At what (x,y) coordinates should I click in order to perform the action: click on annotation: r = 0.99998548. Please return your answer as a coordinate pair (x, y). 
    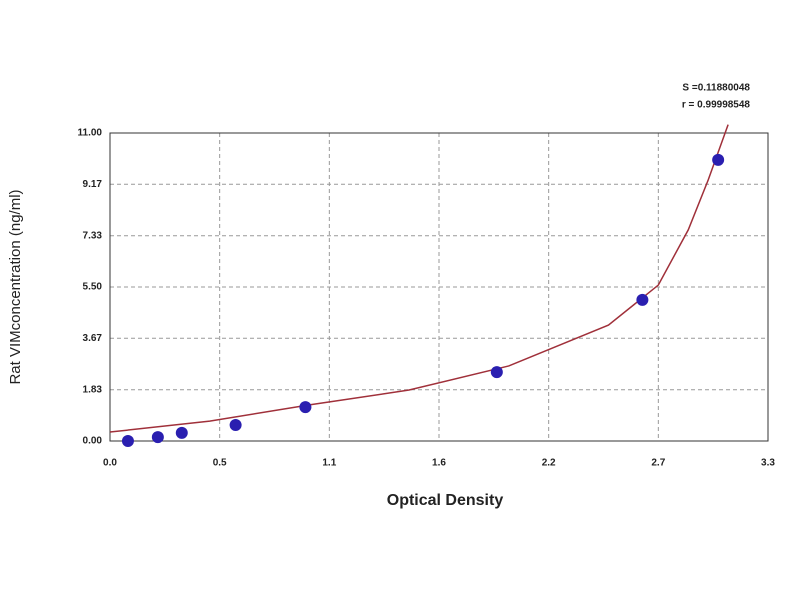
    Looking at the image, I should click on (716, 105).